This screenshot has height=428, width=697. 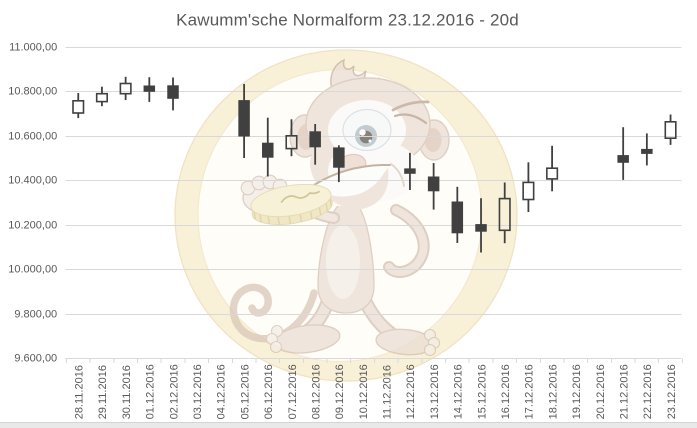 What do you see at coordinates (103, 392) in the screenshot?
I see `svg-text: 29.11.2016` at bounding box center [103, 392].